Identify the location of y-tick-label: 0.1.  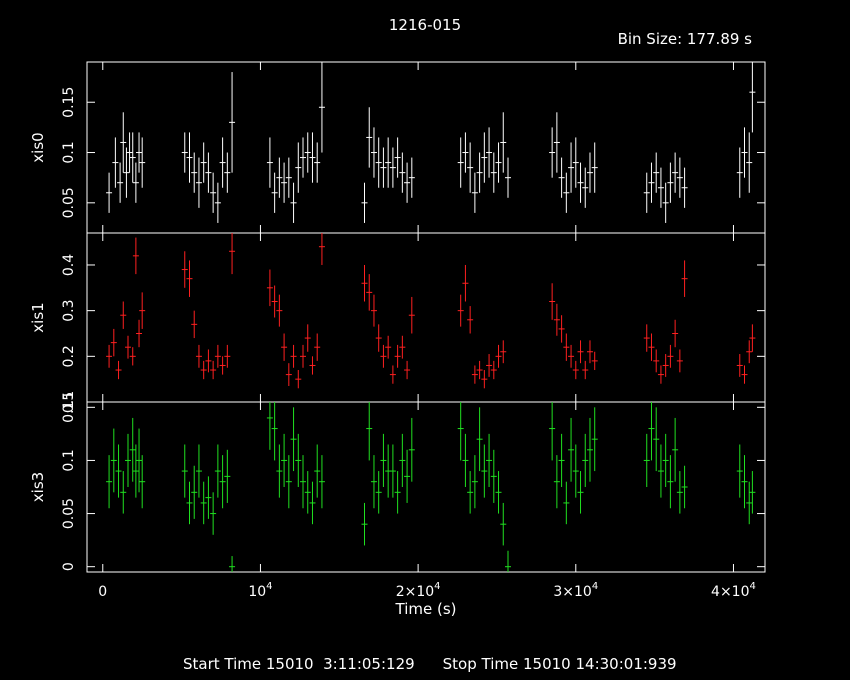
(69, 402).